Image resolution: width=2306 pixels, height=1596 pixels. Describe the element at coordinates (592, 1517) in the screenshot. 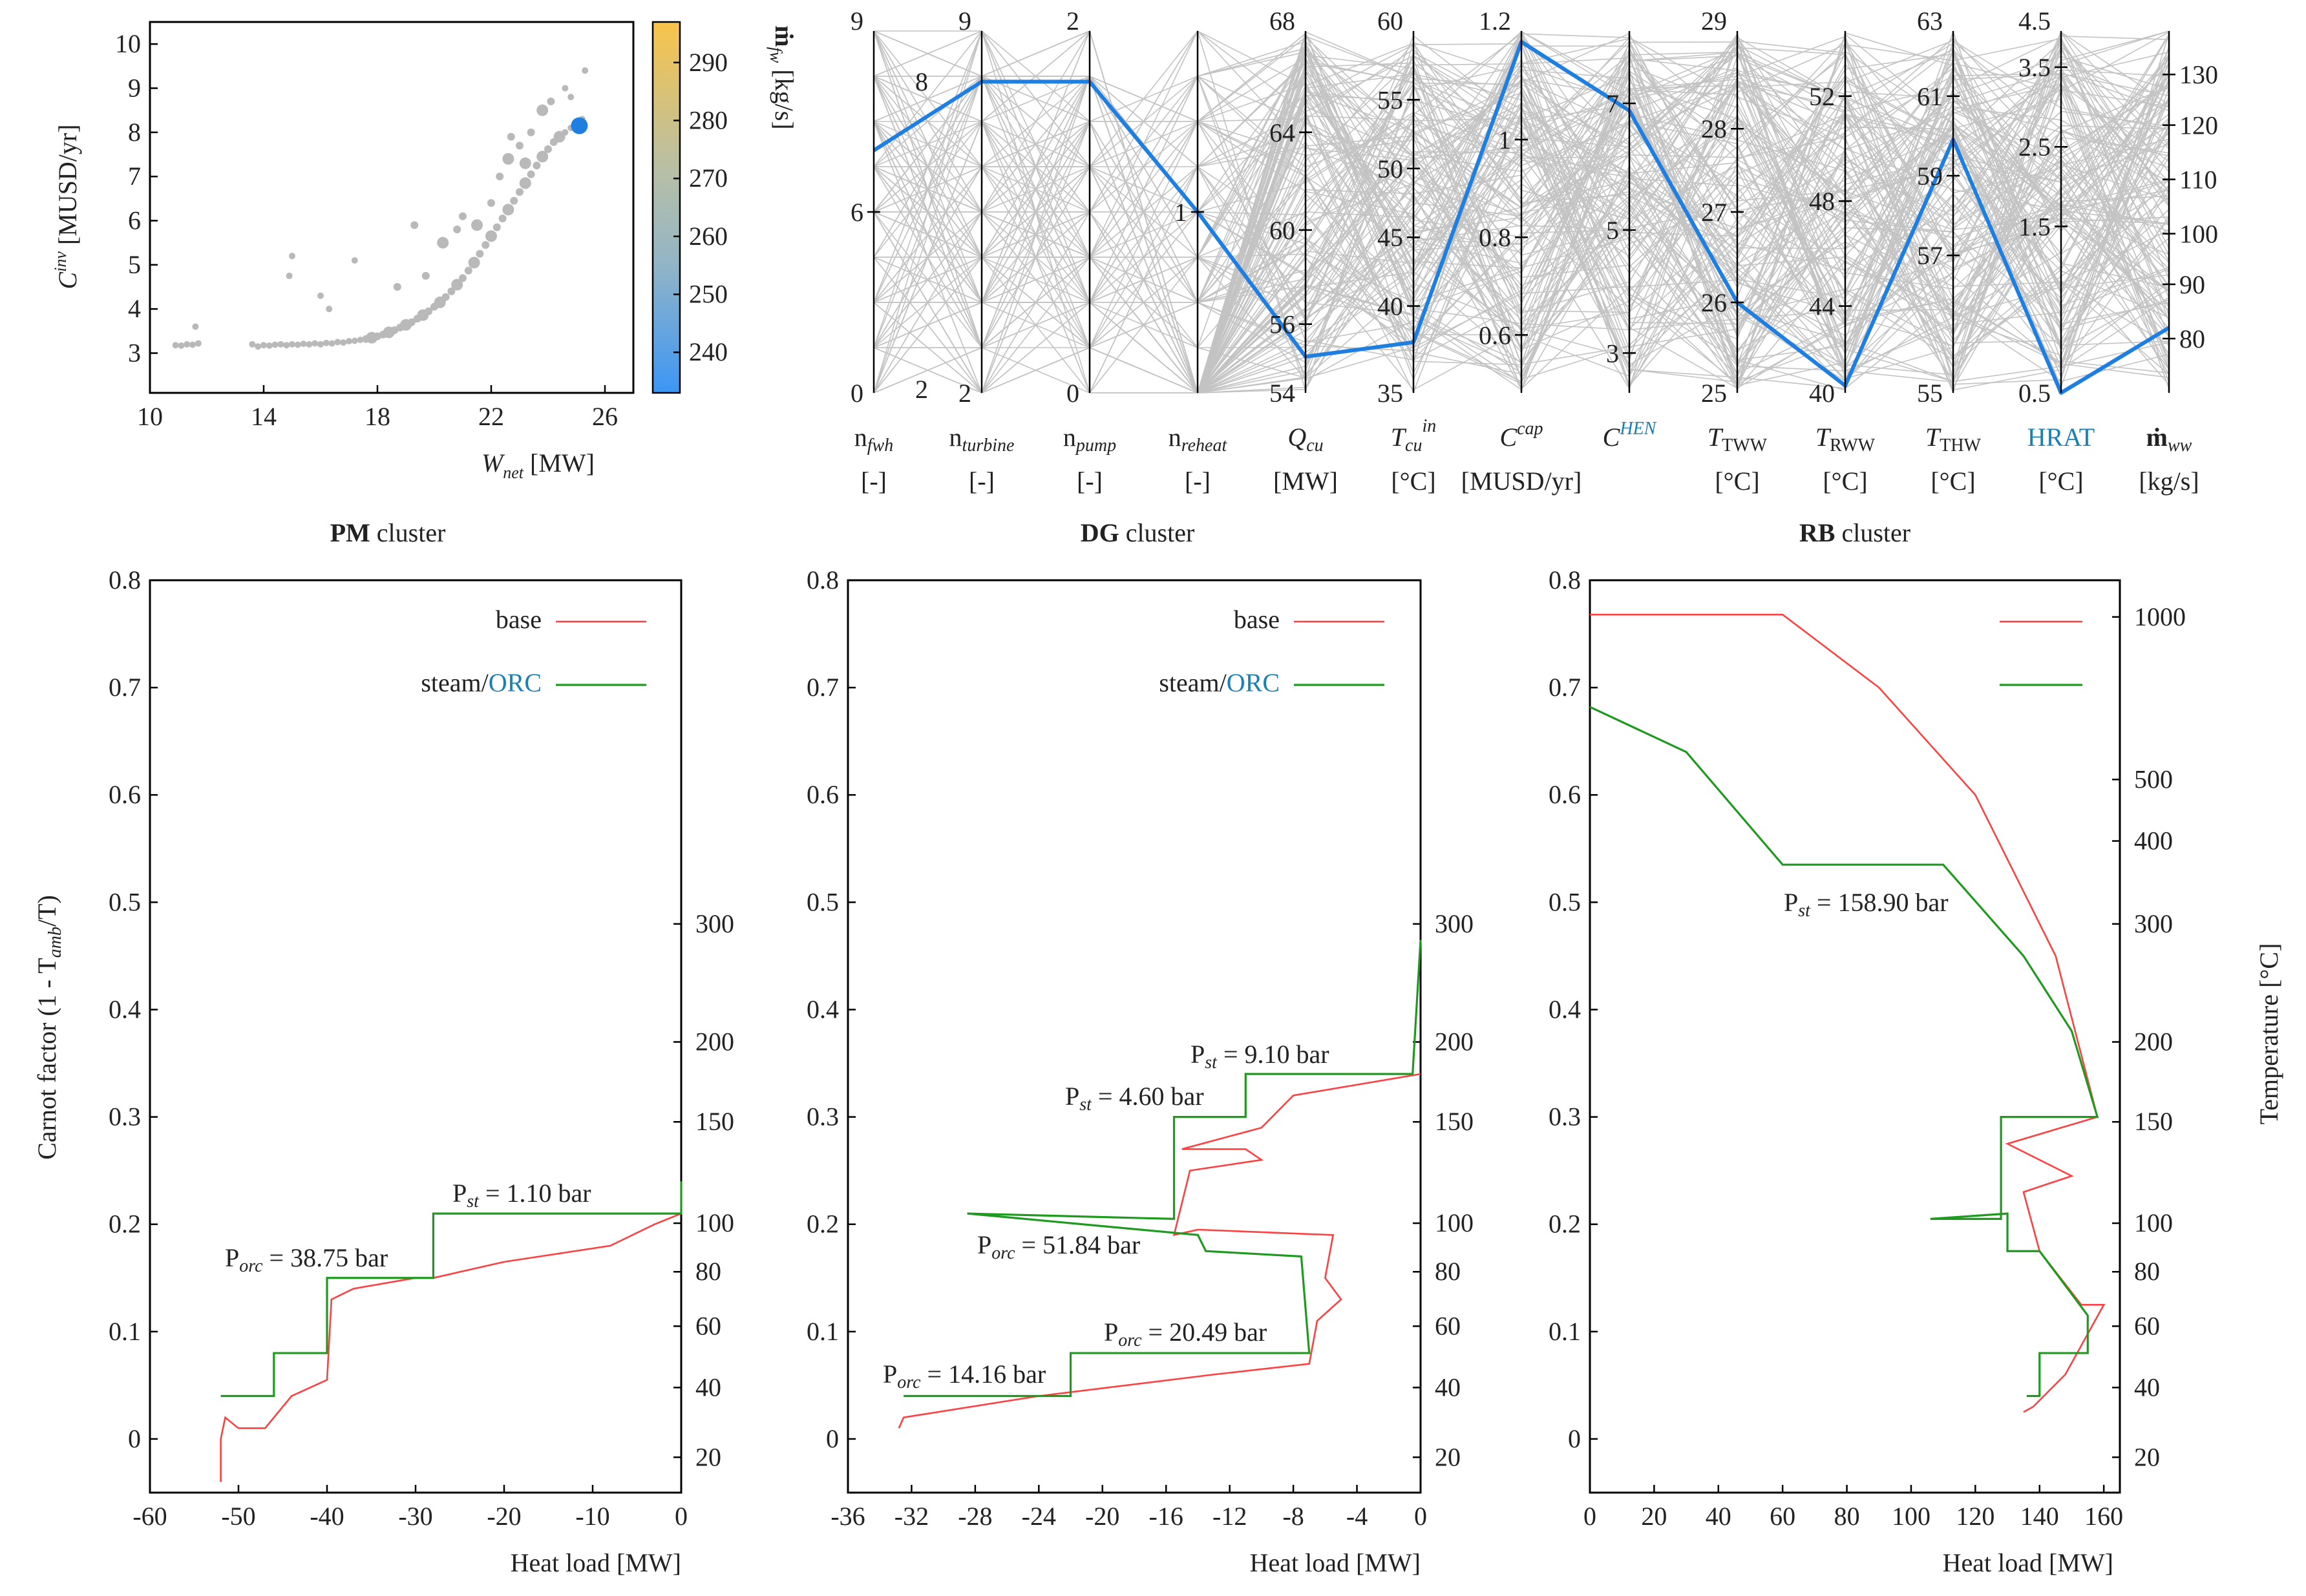

I see `xtick-label: -10` at that location.